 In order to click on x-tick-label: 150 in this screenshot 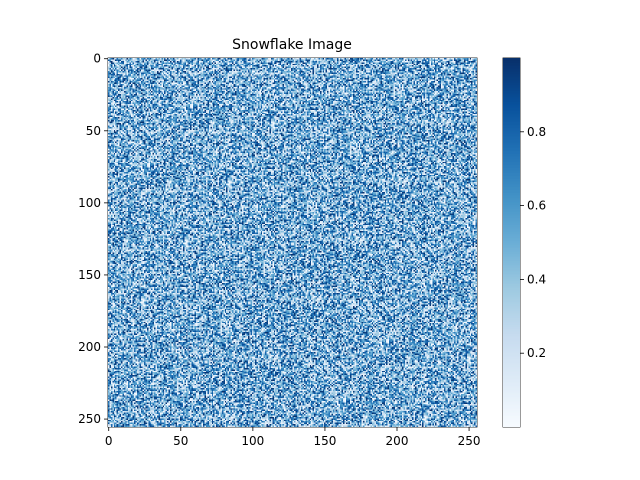, I will do `click(324, 441)`.